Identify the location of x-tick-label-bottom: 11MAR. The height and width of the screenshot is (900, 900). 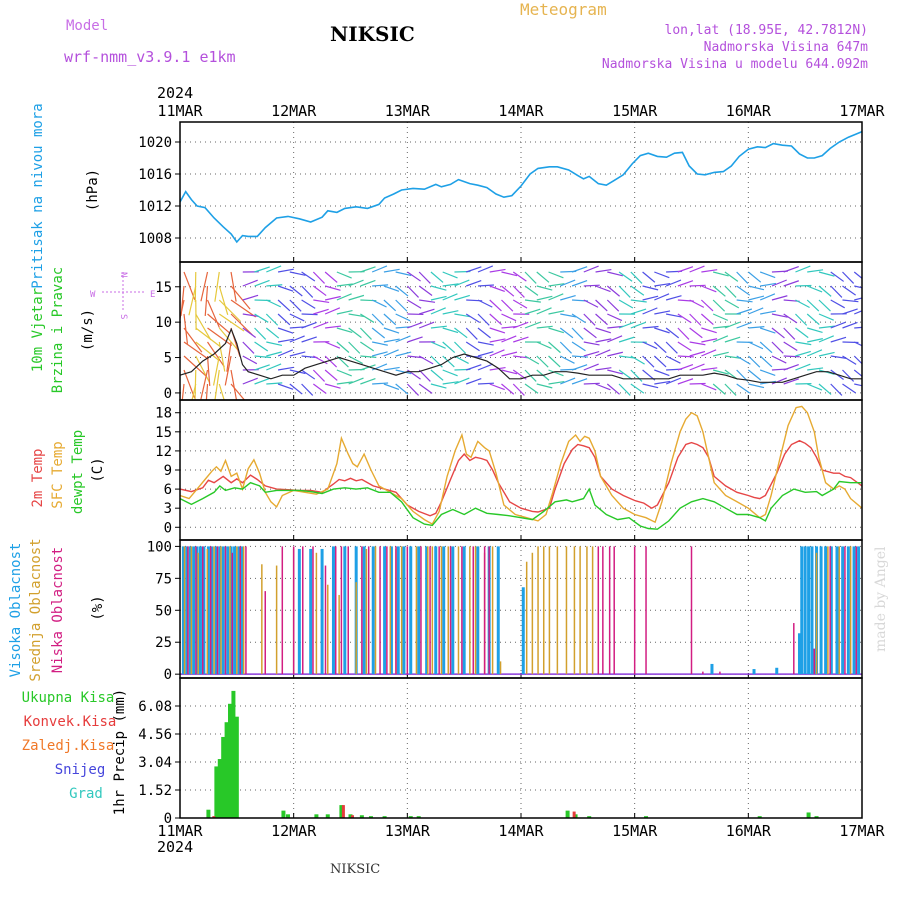
(180, 831).